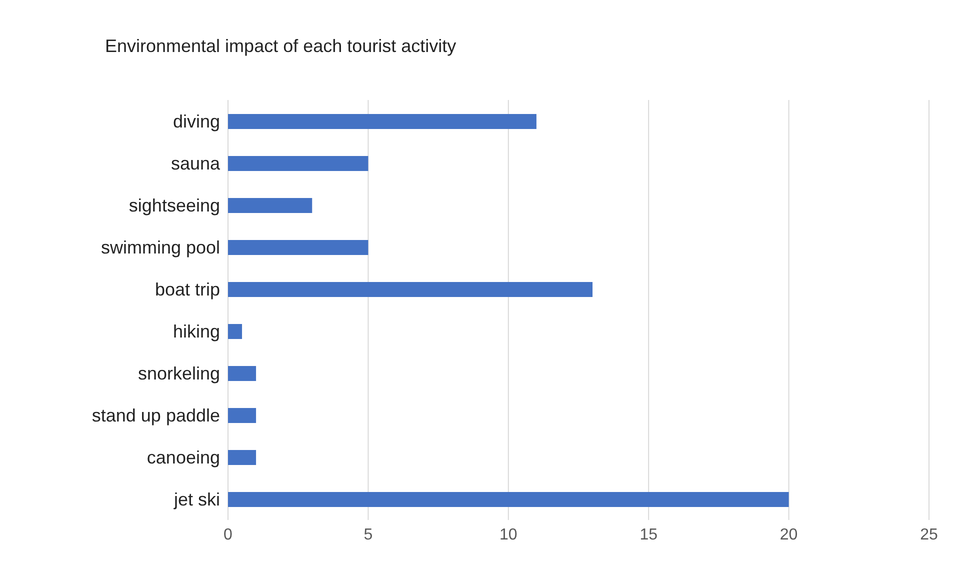  Describe the element at coordinates (174, 205) in the screenshot. I see `y-tick-label: sightseeing` at that location.